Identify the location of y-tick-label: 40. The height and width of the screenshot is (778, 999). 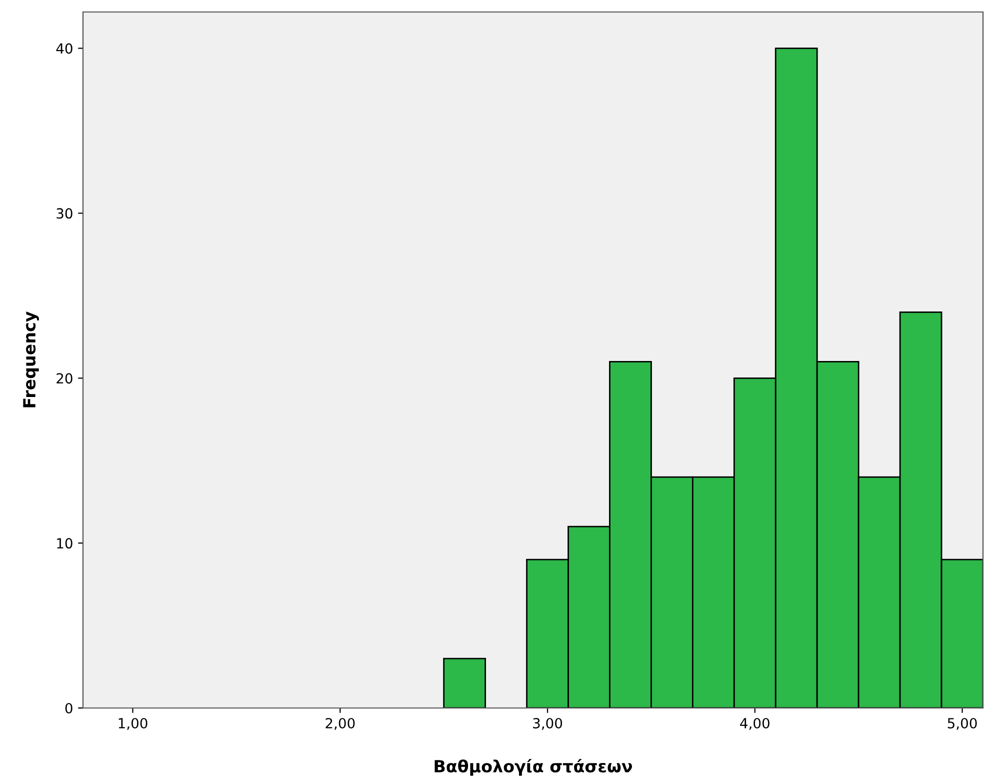
(64, 48).